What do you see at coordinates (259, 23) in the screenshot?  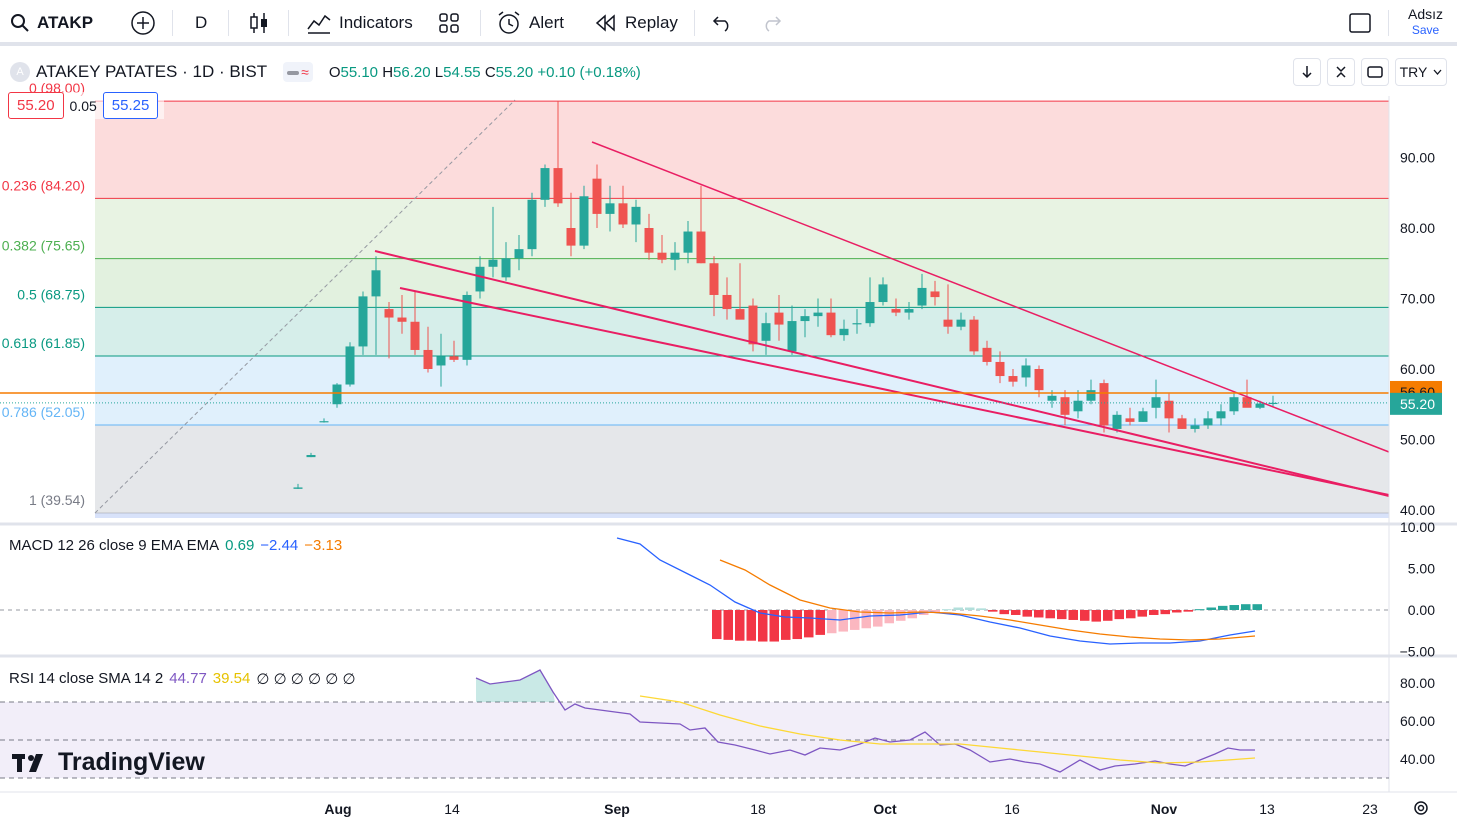 I see `chart-type-button` at bounding box center [259, 23].